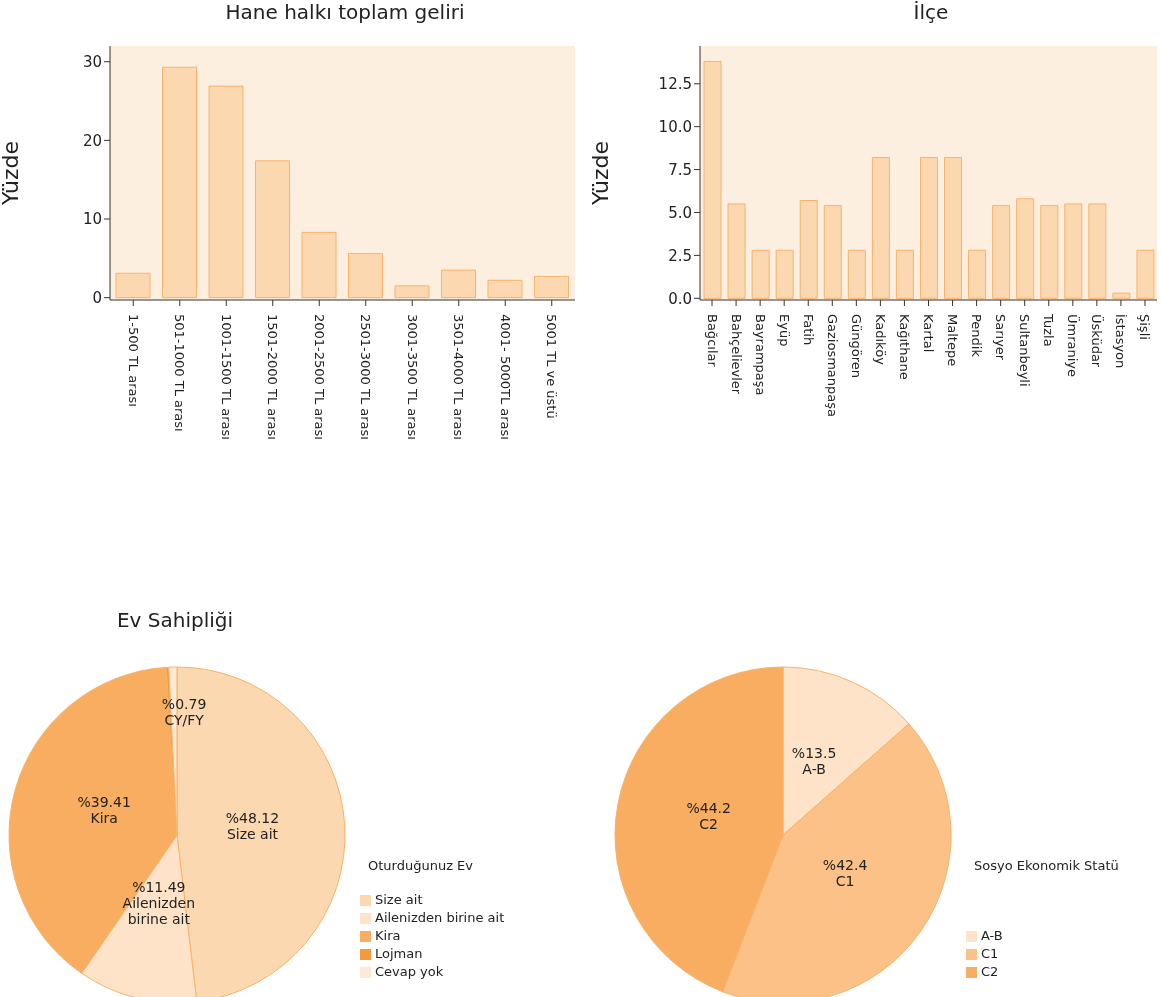 Image resolution: width=1162 pixels, height=997 pixels. Describe the element at coordinates (832, 366) in the screenshot. I see `x-tick-label: Gaziosmanpaşa` at that location.